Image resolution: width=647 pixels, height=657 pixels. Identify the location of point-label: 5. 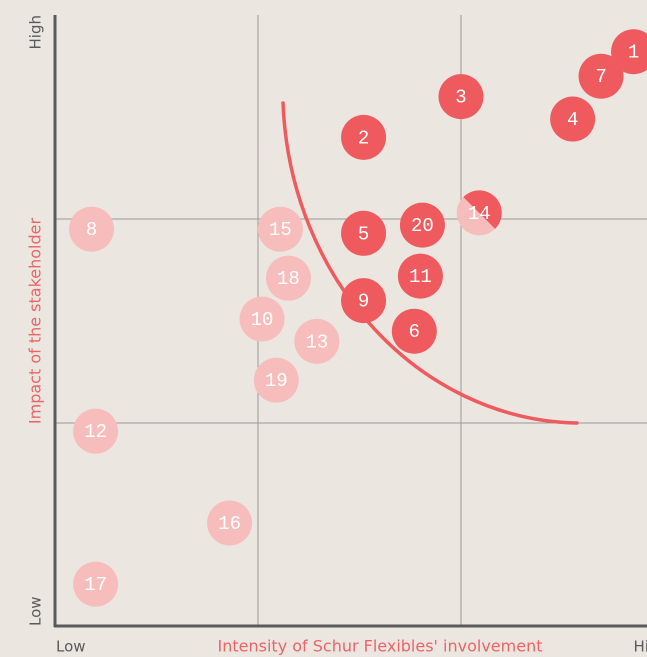
(363, 234).